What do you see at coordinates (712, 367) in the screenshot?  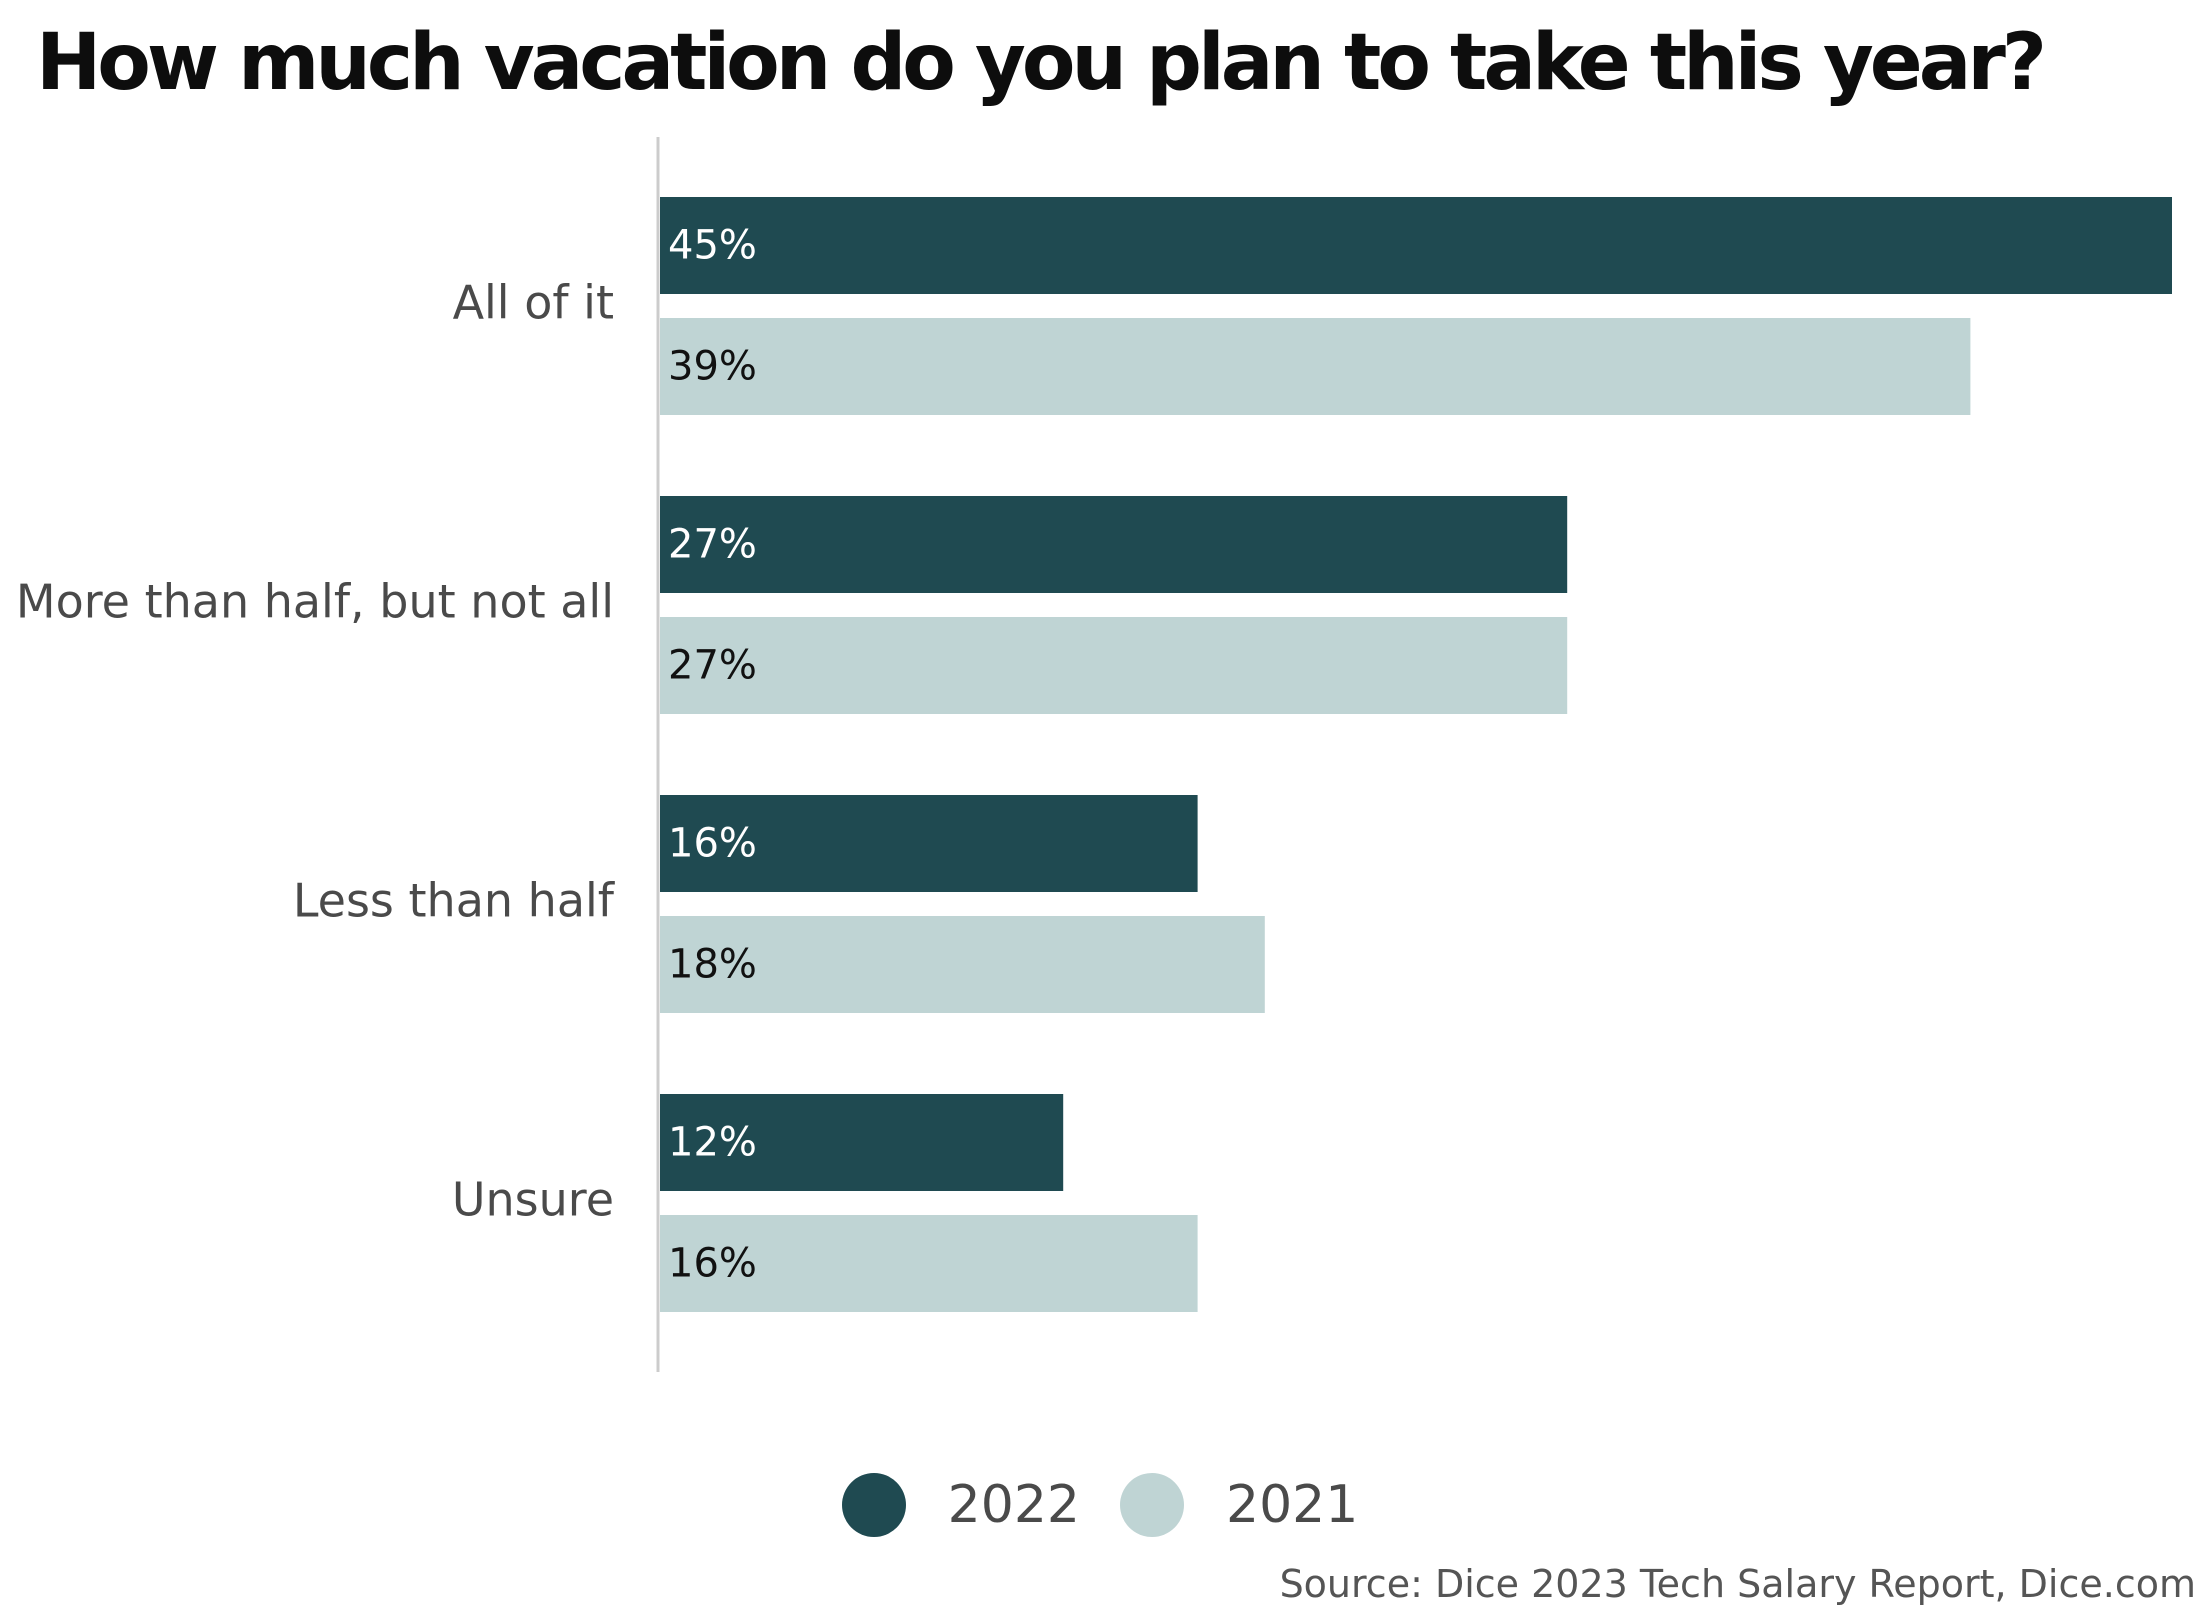 I see `value-label-2021-0: 39%` at bounding box center [712, 367].